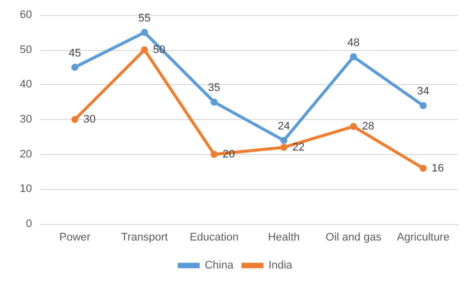  I want to click on y-tick-label: 0, so click(29, 224).